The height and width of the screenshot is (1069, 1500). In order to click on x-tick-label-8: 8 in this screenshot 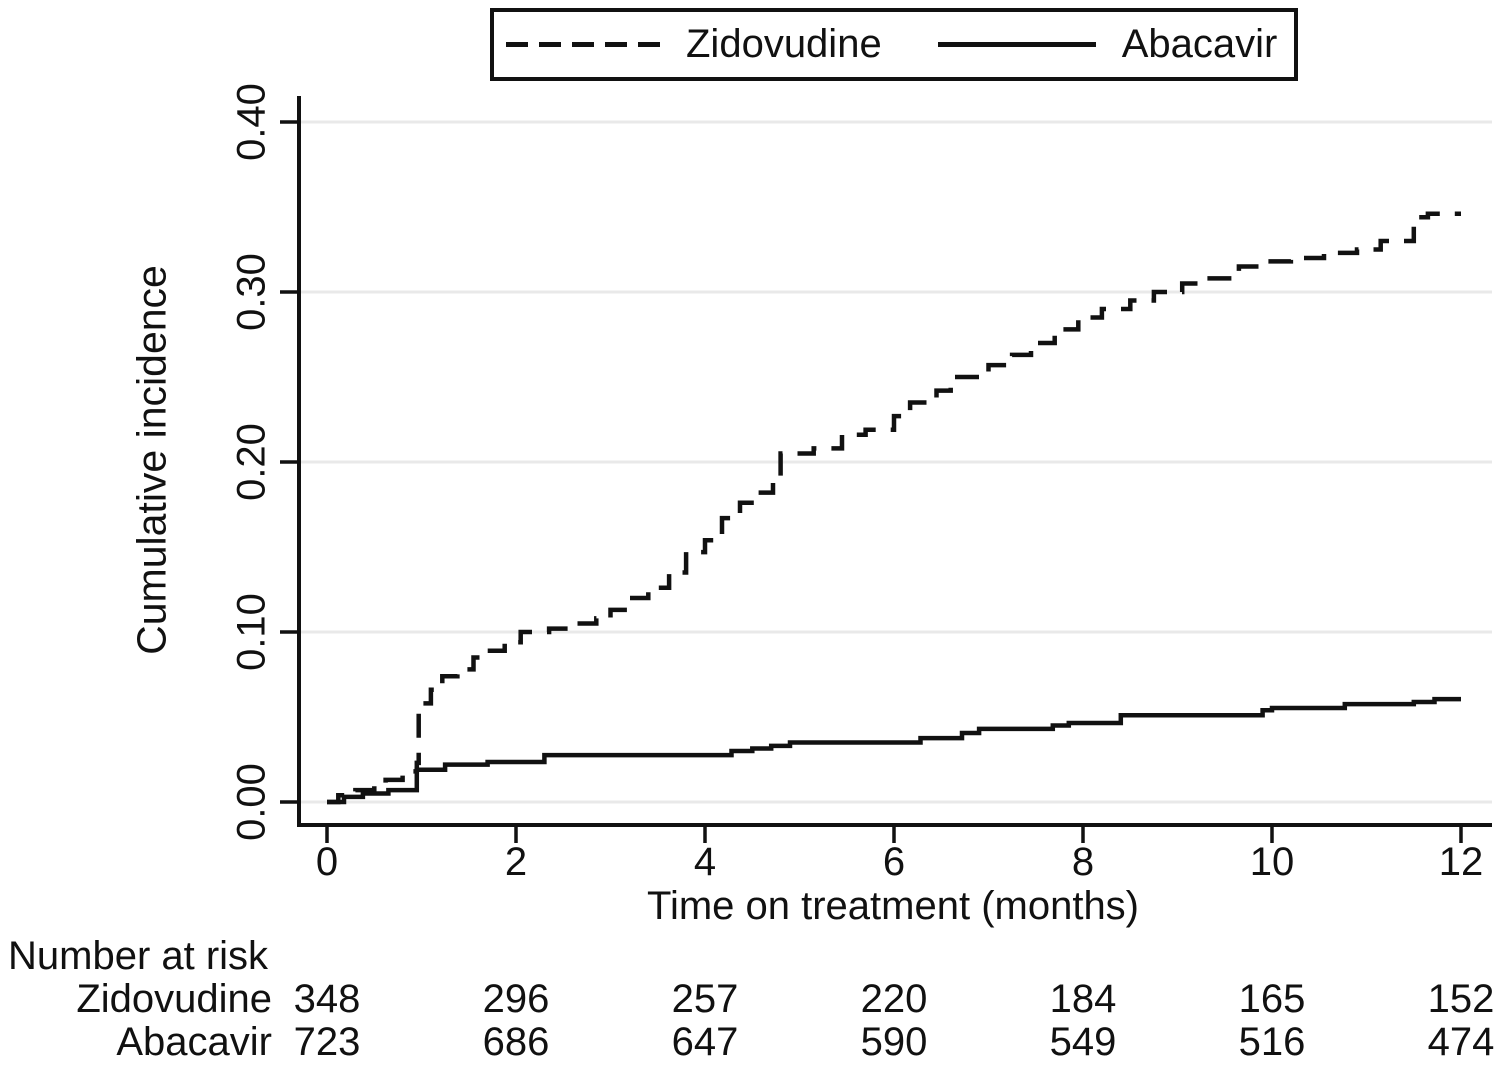, I will do `click(1083, 862)`.